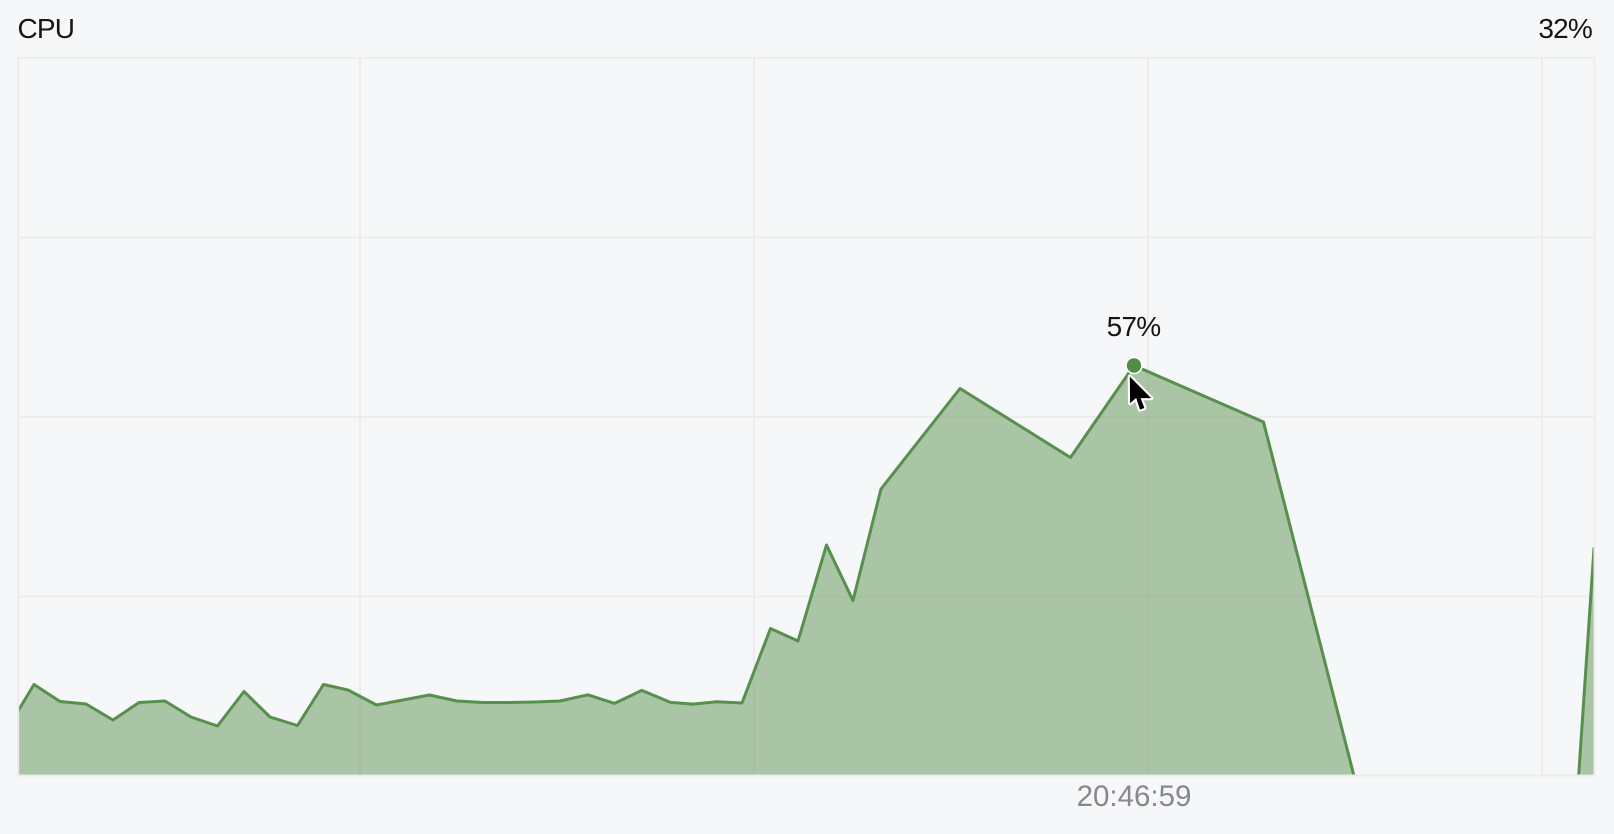 The width and height of the screenshot is (1614, 834). Describe the element at coordinates (1565, 28) in the screenshot. I see `svg-text: 32%` at that location.